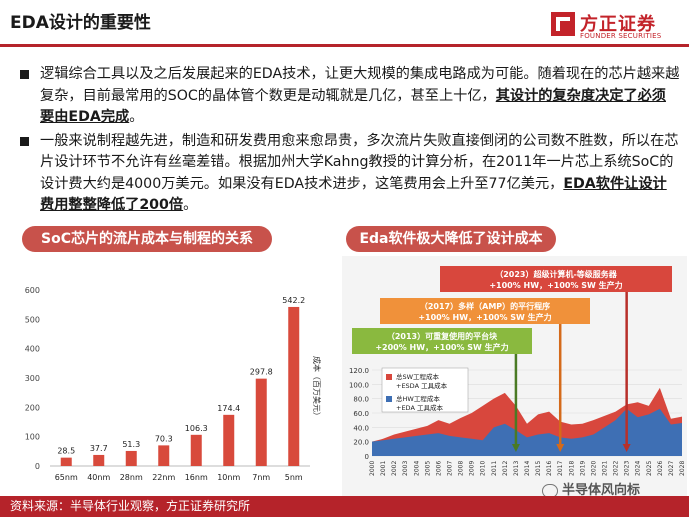  What do you see at coordinates (405, 468) in the screenshot?
I see `area-chart-xtick: 2003` at bounding box center [405, 468].